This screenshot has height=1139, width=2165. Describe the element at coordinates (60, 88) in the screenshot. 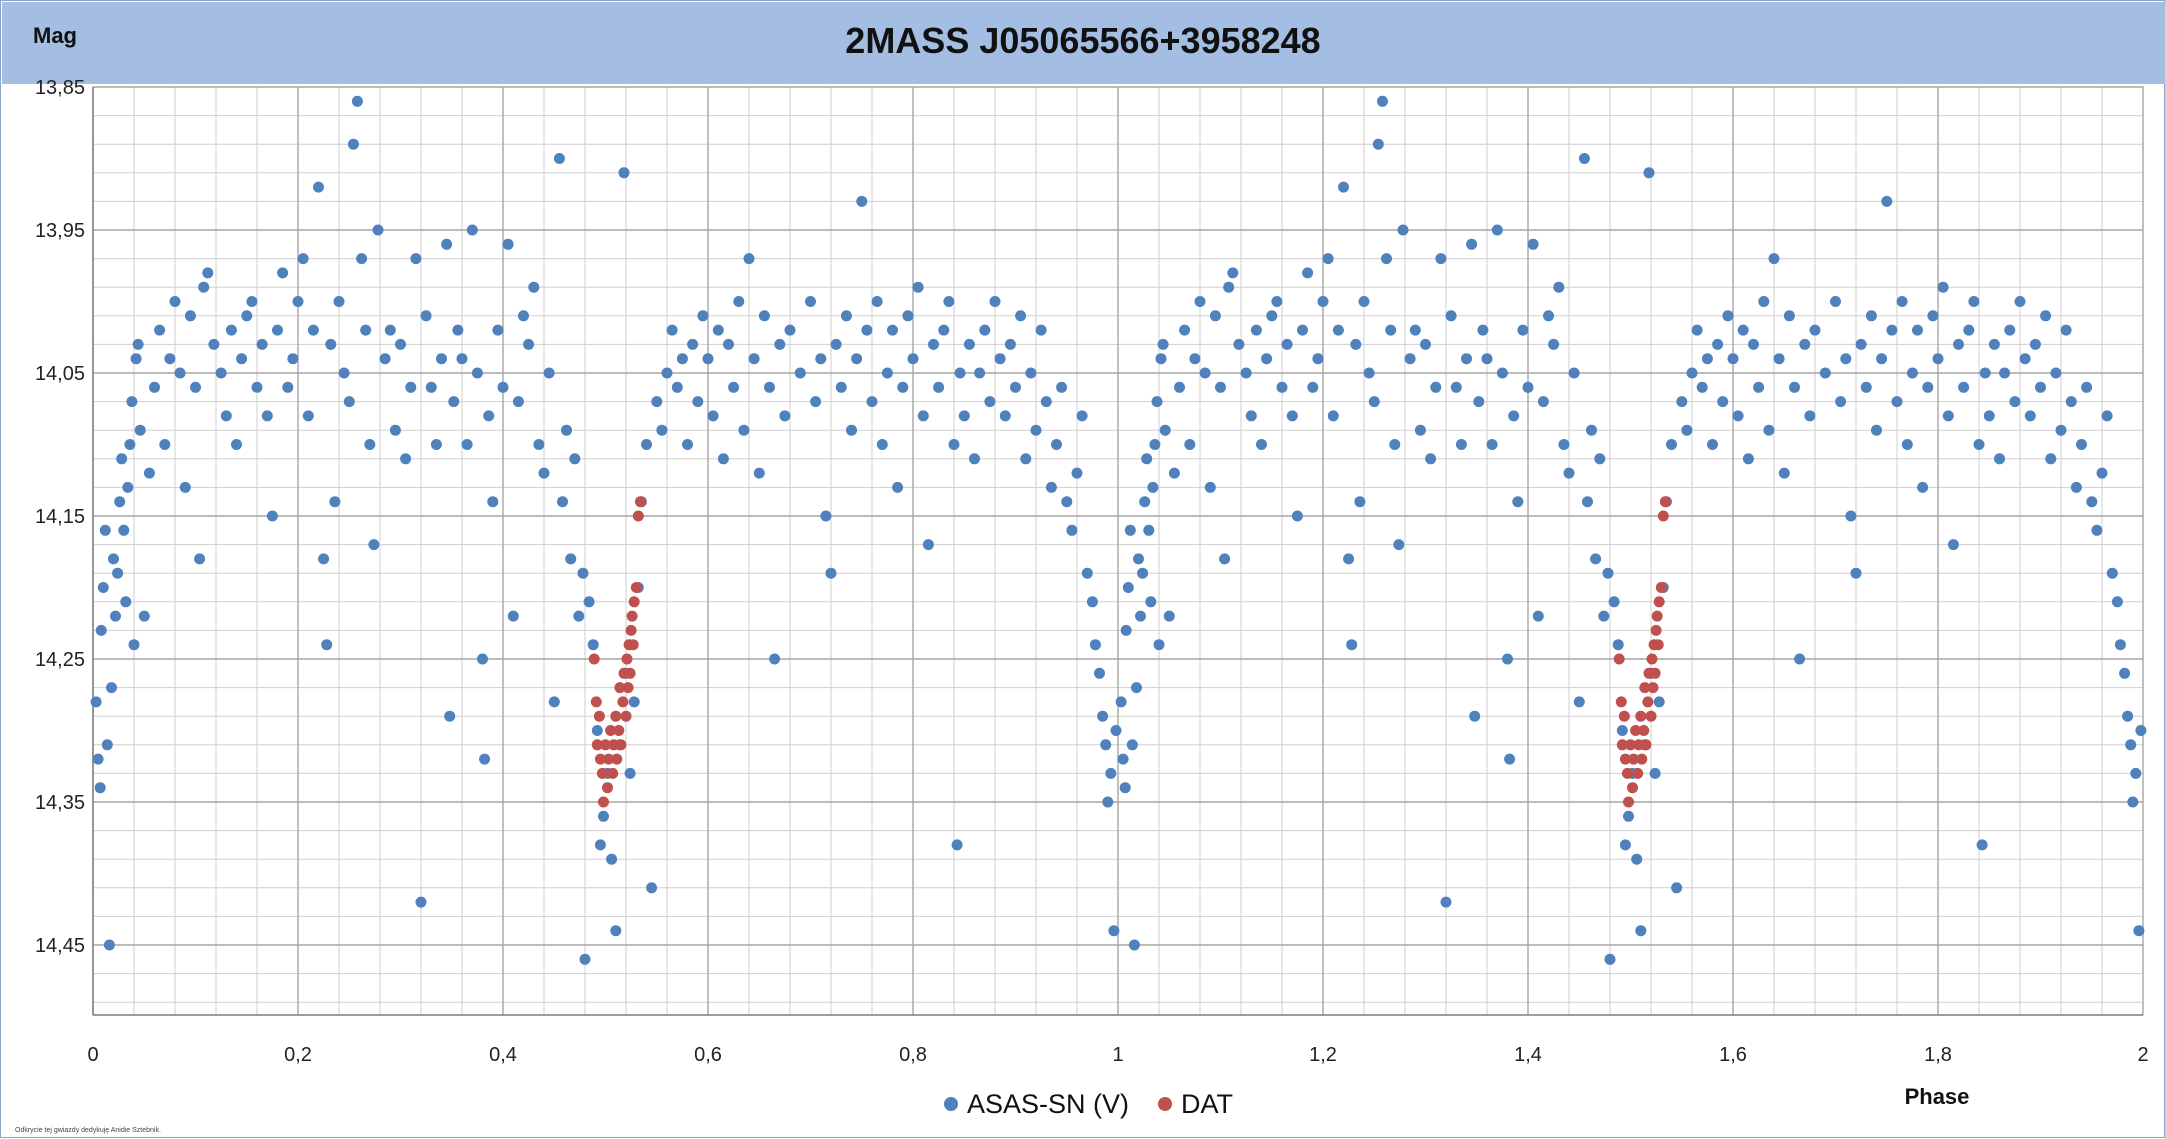

I see `y-tick-label: 13,85` at that location.